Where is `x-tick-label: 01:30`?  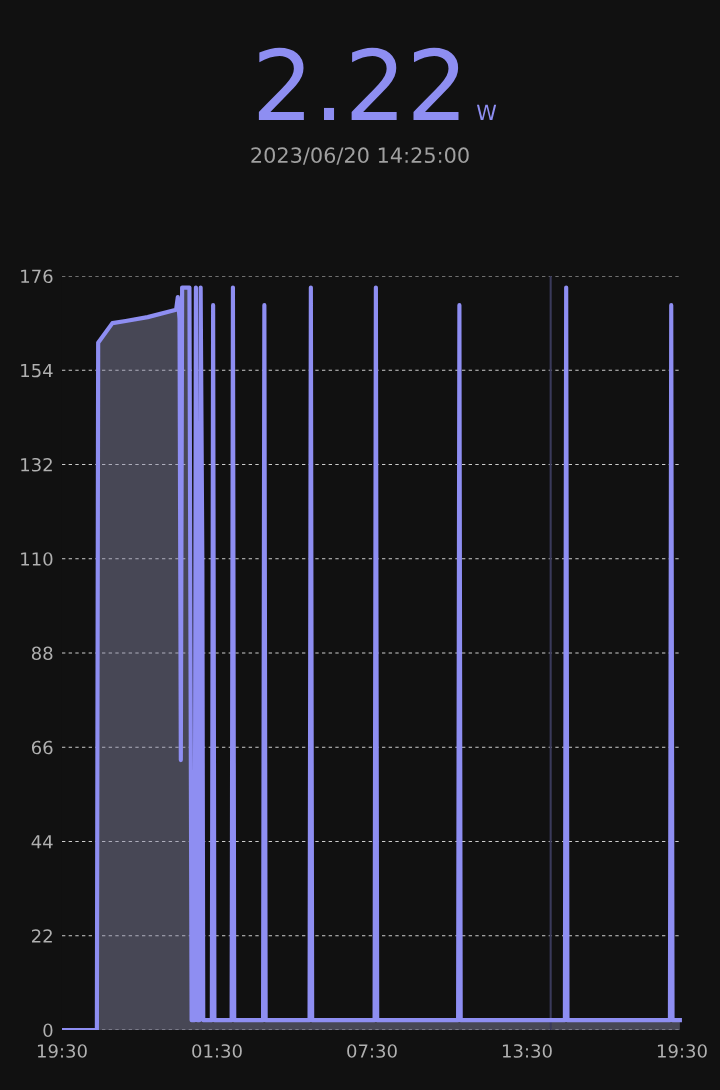 x-tick-label: 01:30 is located at coordinates (217, 1051).